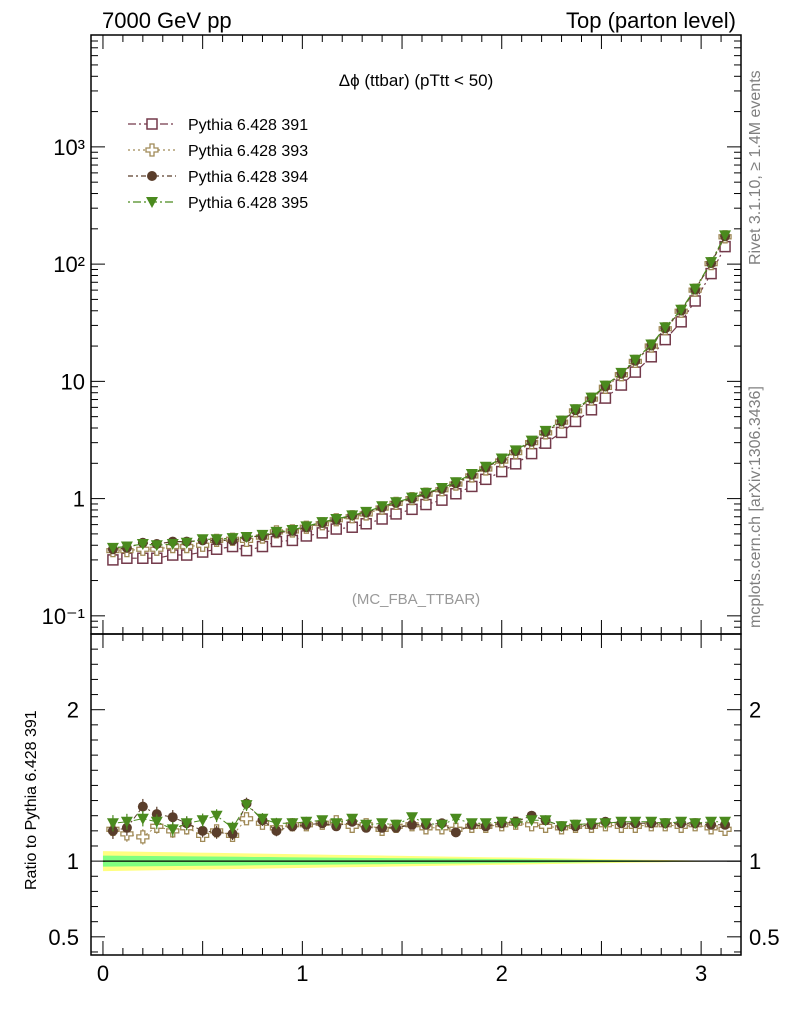 This screenshot has height=1024, width=786. I want to click on legend-entry-391: Pythia 6.428 391, so click(218, 125).